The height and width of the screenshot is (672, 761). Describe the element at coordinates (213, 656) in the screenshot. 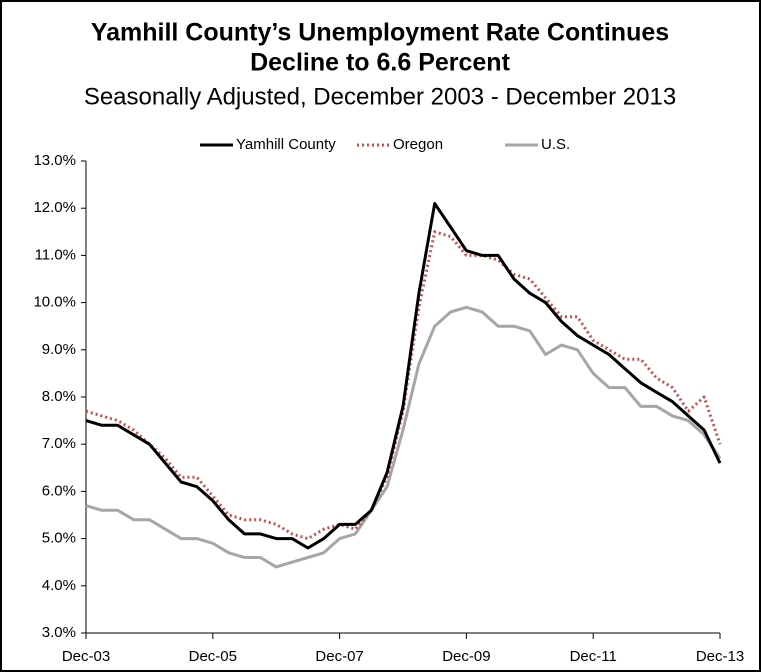

I see `x-tick-label: Dec-05` at that location.